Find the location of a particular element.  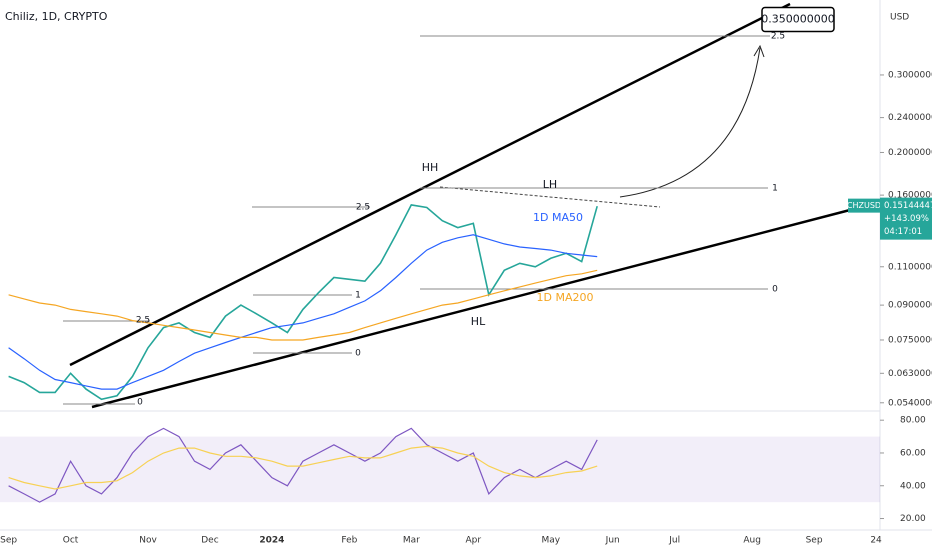

y-tick-label: 0.110000000 is located at coordinates (910, 267).